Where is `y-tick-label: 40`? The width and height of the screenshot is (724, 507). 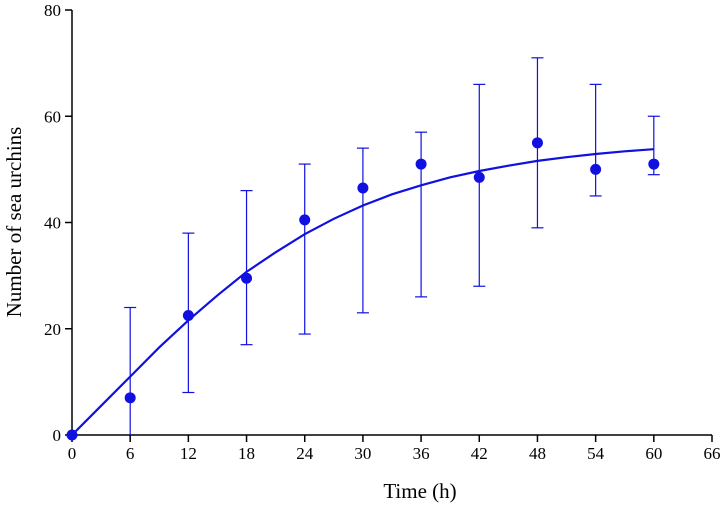 y-tick-label: 40 is located at coordinates (52, 223).